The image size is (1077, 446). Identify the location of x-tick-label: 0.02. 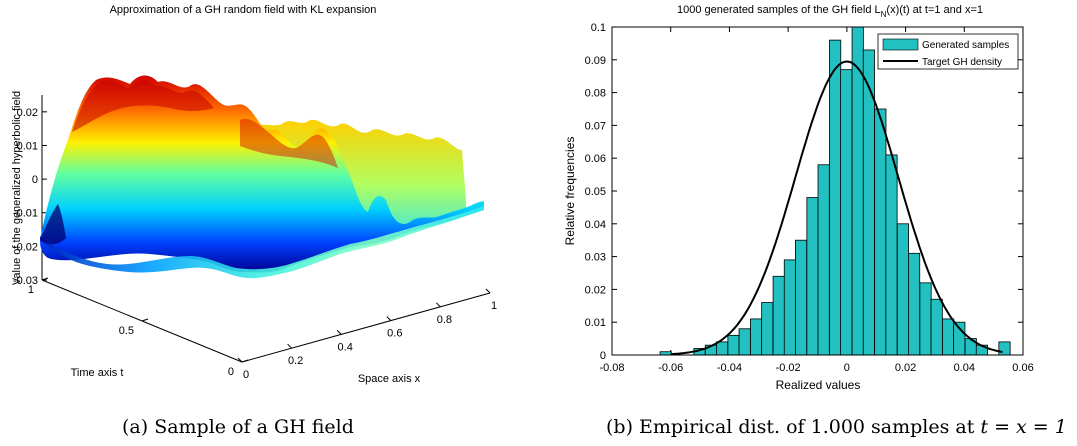
(905, 368).